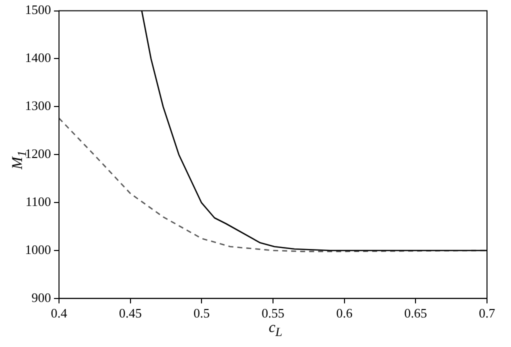 This screenshot has height=347, width=511. Describe the element at coordinates (273, 313) in the screenshot. I see `x-tick-label: 0.55` at that location.